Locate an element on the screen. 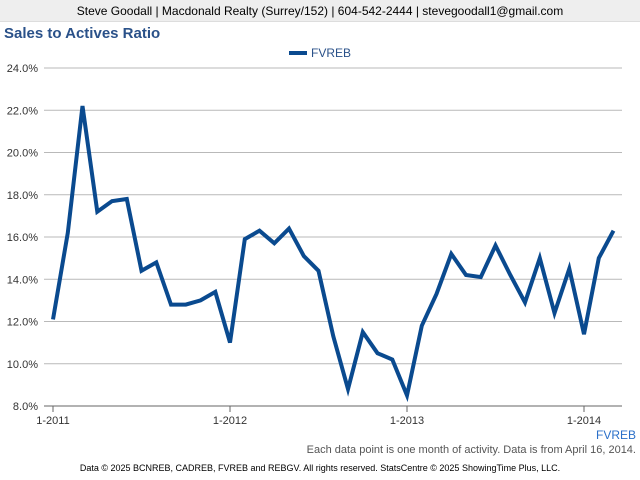 Image resolution: width=640 pixels, height=480 pixels. legend-label: FVREB is located at coordinates (330, 53).